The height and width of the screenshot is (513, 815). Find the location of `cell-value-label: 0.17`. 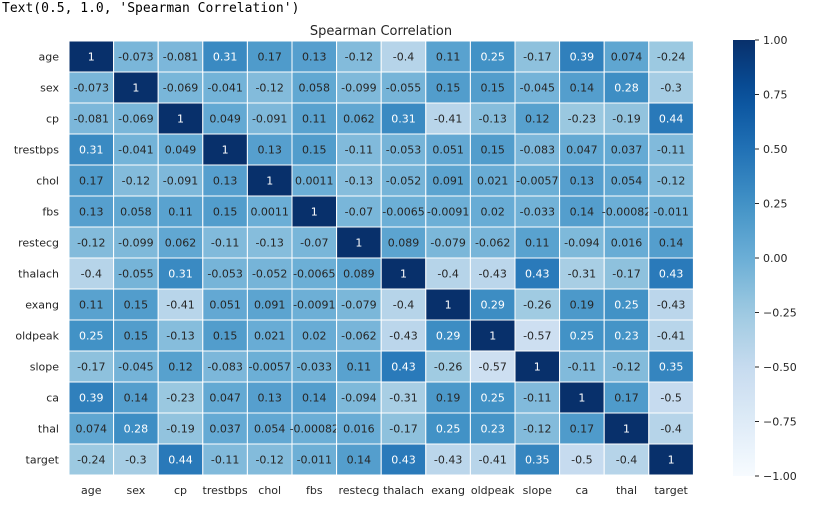

cell-value-label: 0.17 is located at coordinates (582, 429).